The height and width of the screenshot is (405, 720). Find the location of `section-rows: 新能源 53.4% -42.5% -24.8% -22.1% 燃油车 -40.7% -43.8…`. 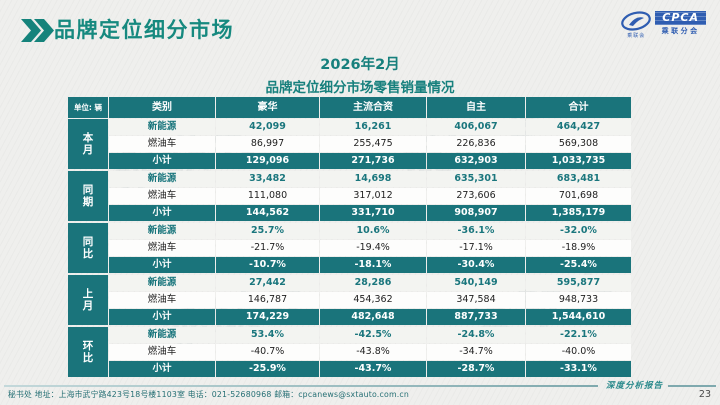

section-rows: 新能源 53.4% -42.5% -24.8% -22.1% 燃油车 -40.7% -43.8… is located at coordinates (370, 352).